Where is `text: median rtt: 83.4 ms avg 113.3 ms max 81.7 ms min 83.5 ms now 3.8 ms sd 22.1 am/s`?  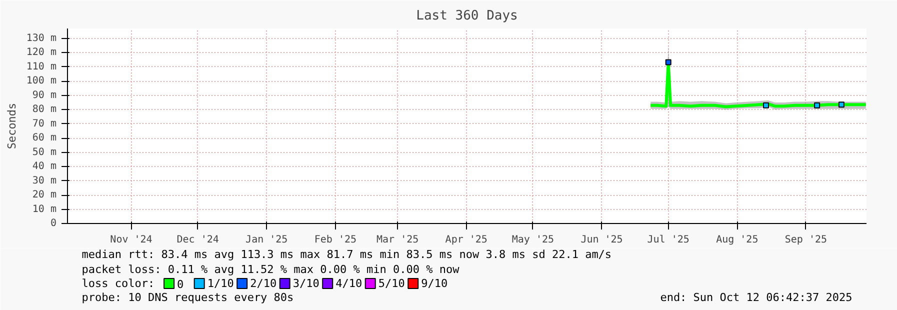
text: median rtt: 83.4 ms avg 113.3 ms max 81.7 ms min 83.5 ms now 3.8 ms sd 22.1 am/s is located at coordinates (347, 254).